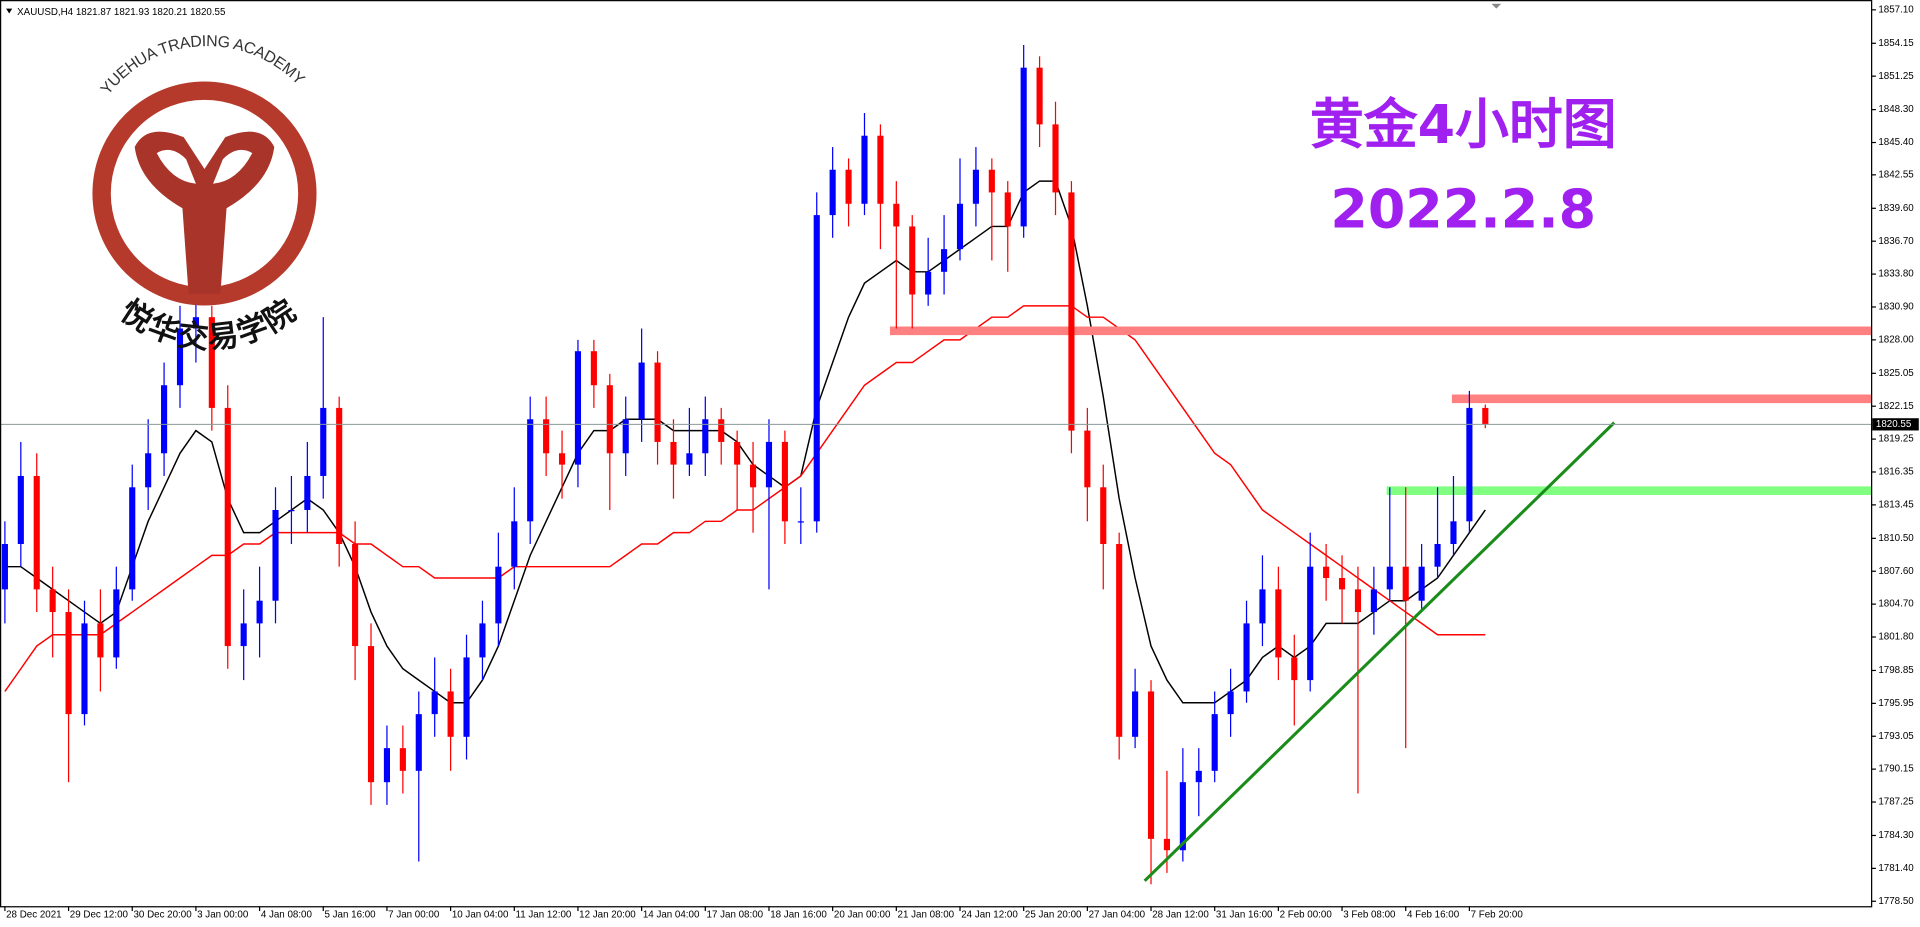 This screenshot has width=1920, height=927. What do you see at coordinates (223, 914) in the screenshot?
I see `x-tick-label: 3 Jan 00:00` at bounding box center [223, 914].